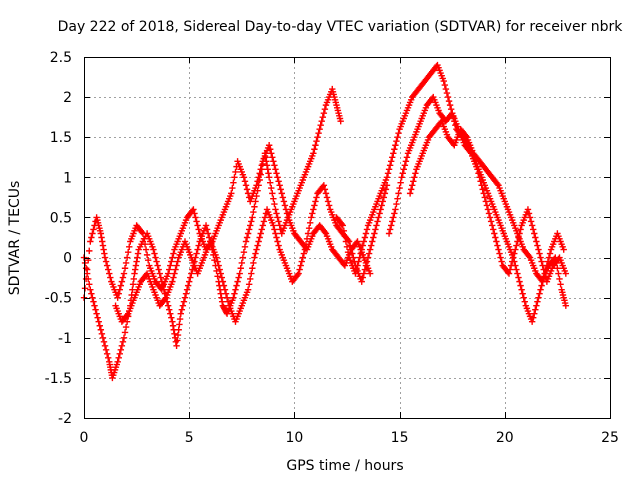 This screenshot has height=480, width=640. I want to click on series-track-f, so click(488, 213).